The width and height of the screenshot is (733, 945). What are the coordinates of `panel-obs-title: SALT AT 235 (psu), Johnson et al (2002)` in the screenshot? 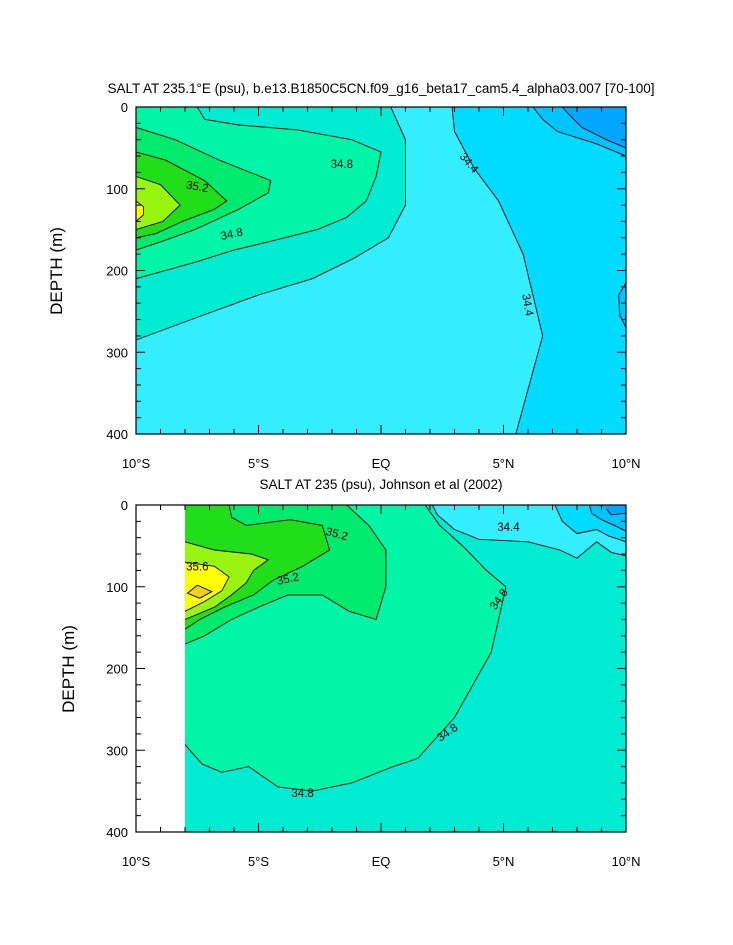 It's located at (381, 484).